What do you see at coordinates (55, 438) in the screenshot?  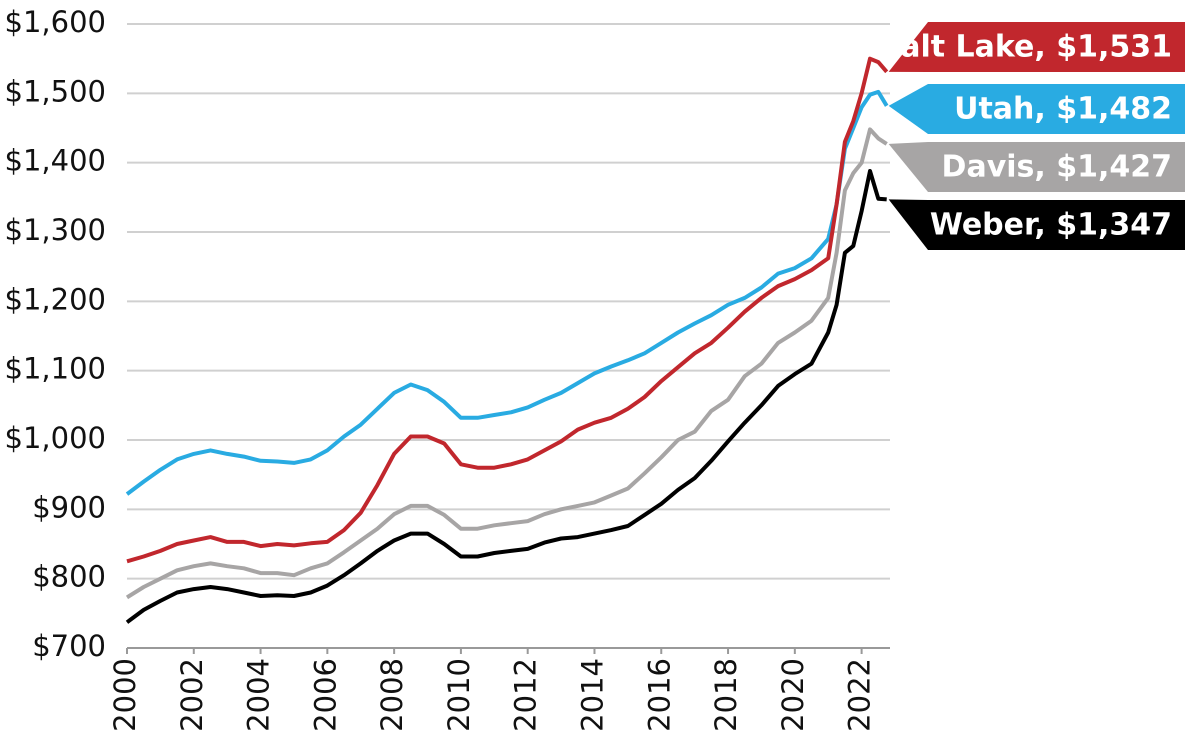 I see `y-tick-label: $1,000` at bounding box center [55, 438].